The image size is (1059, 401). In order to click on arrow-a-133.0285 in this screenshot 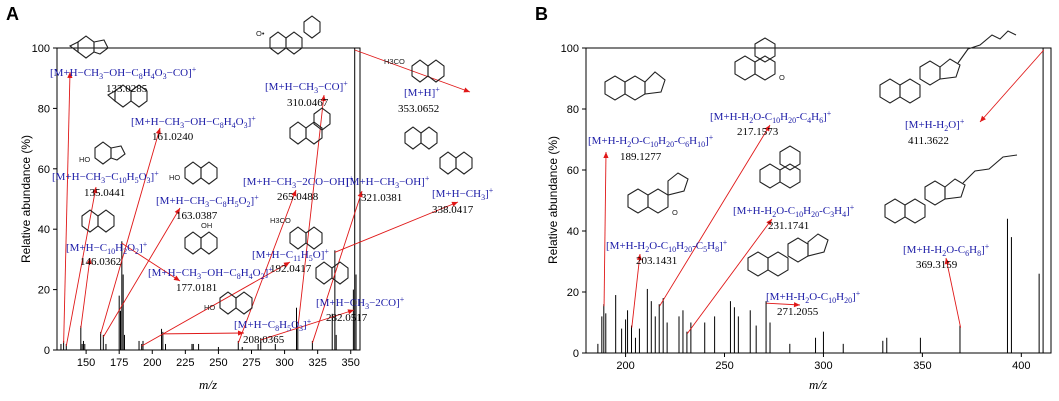, I will do `click(67, 207)`.